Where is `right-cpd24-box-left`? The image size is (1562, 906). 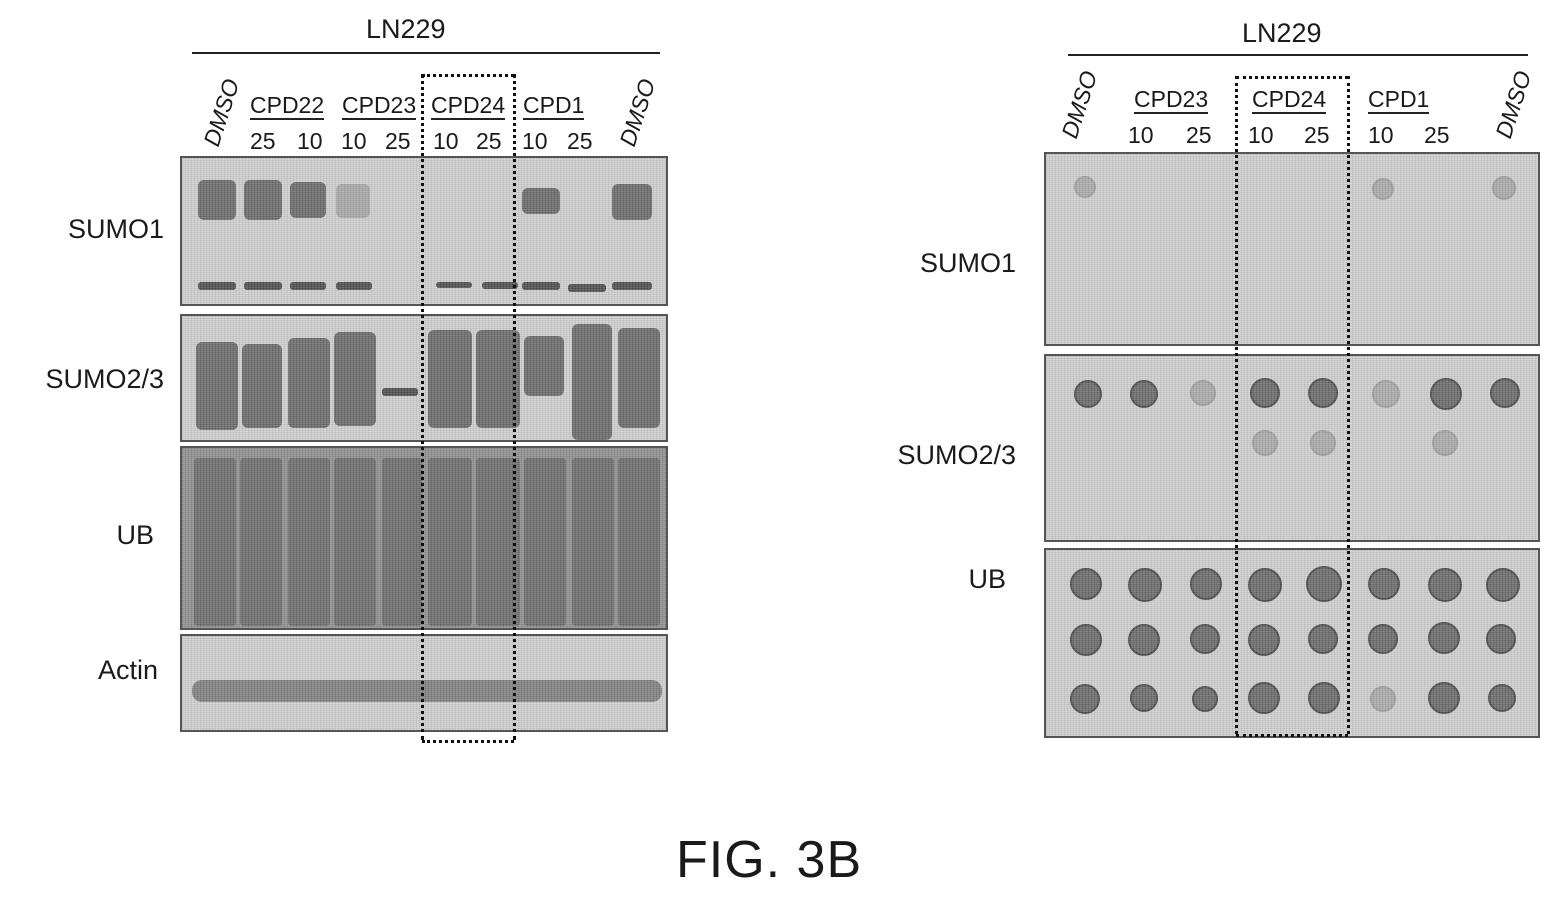 right-cpd24-box-left is located at coordinates (1236, 405).